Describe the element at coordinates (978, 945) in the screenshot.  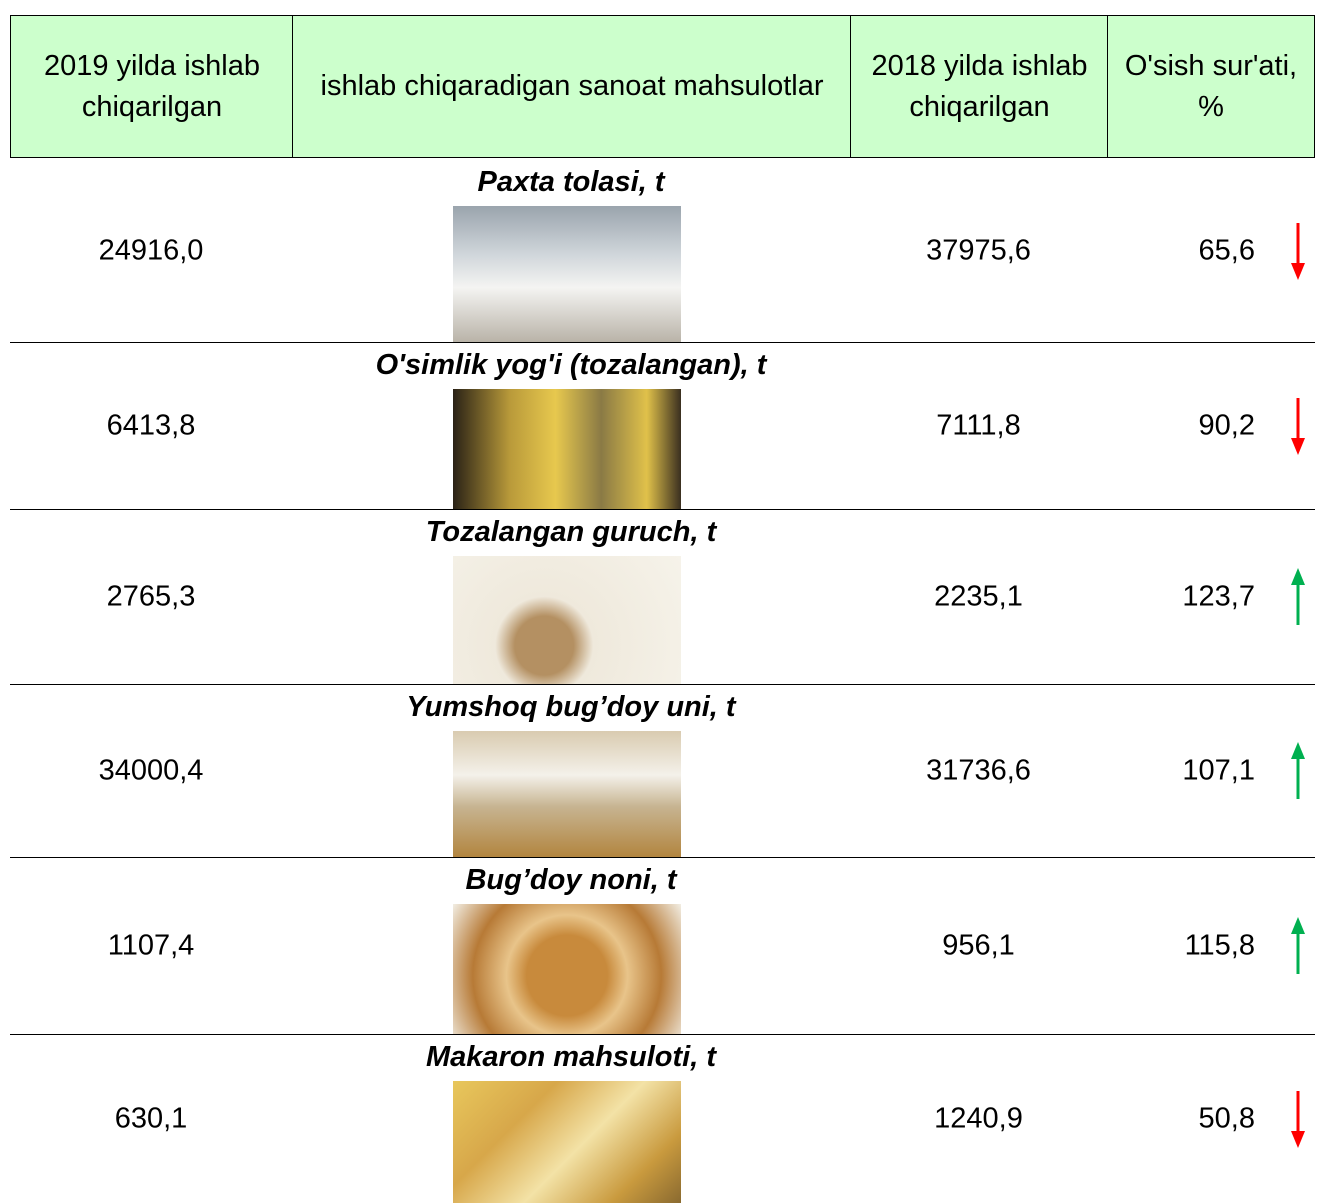
I see `value-2018: 956,1` at that location.